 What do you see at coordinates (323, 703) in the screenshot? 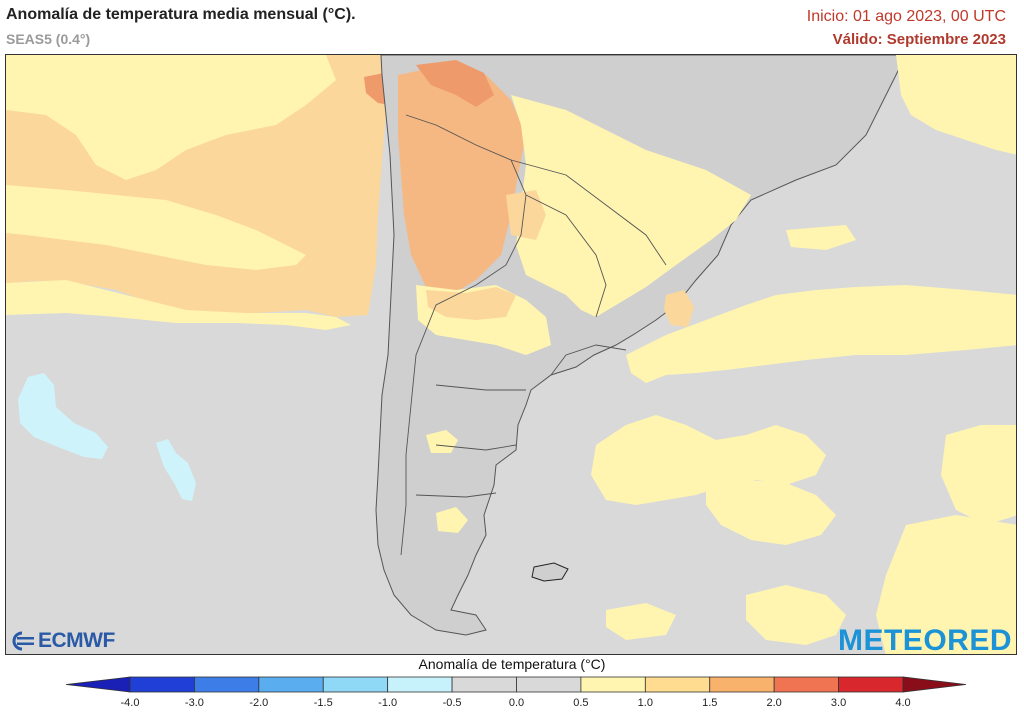
I see `colorbar-tick-label: -1.5` at bounding box center [323, 703].